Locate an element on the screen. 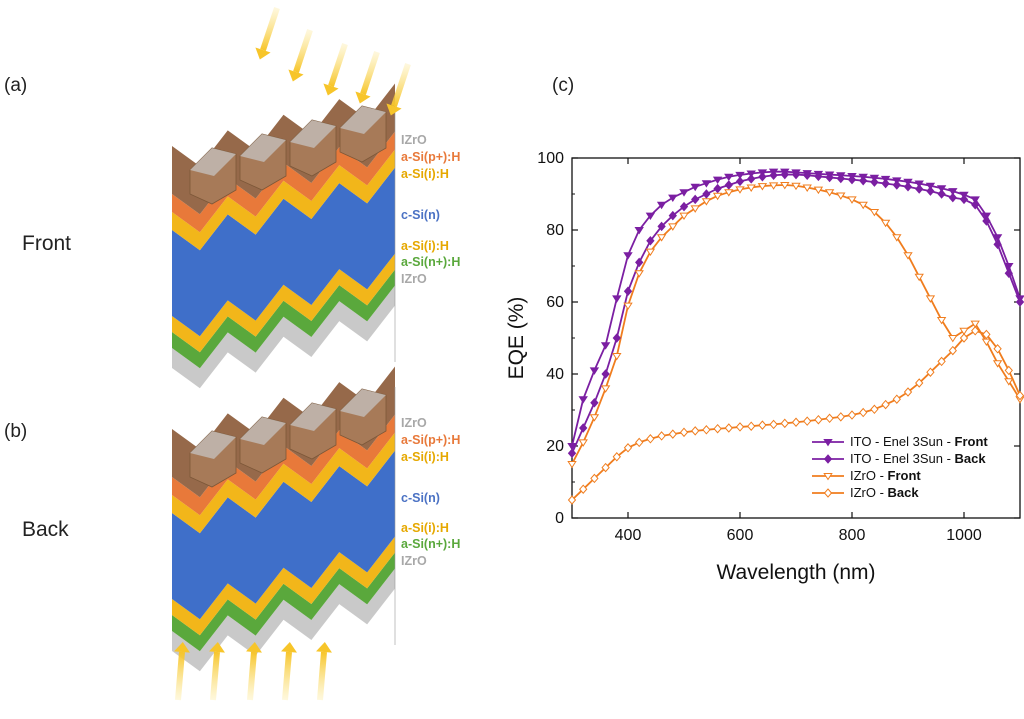  y-tick-label: 100 is located at coordinates (550, 158).